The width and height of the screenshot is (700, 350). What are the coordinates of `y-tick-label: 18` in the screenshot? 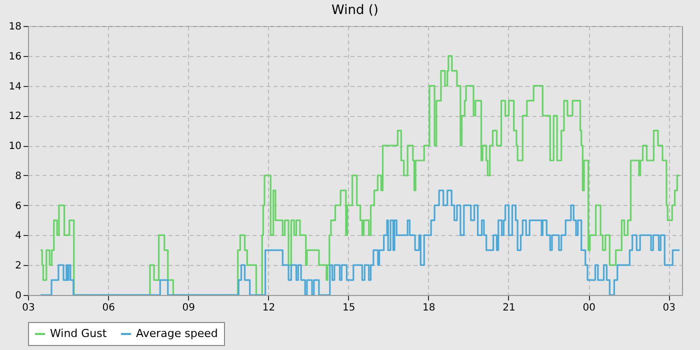 It's located at (15, 27).